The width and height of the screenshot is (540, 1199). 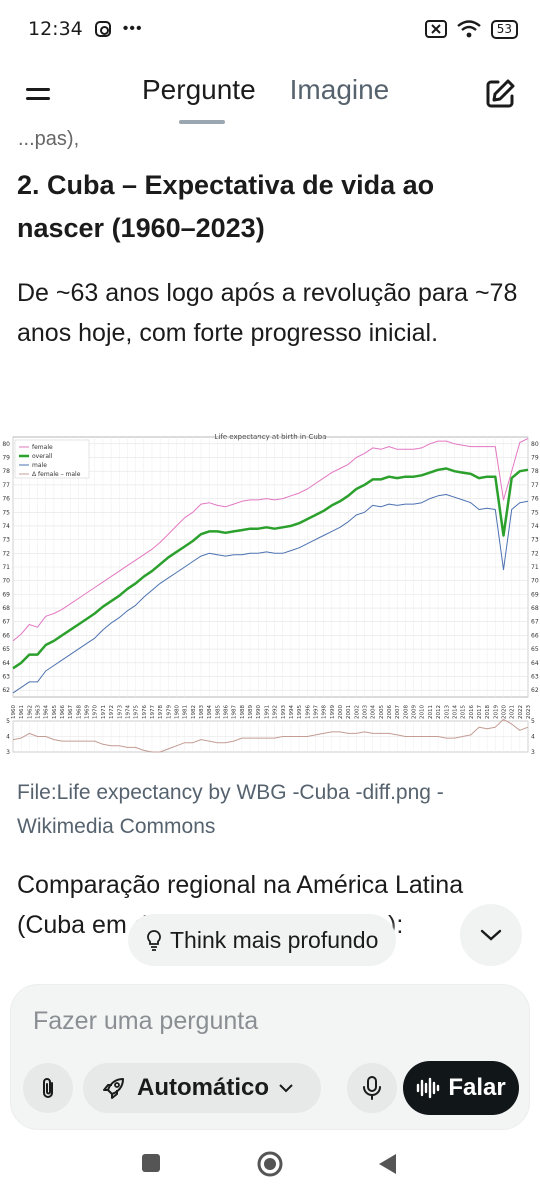 What do you see at coordinates (42, 456) in the screenshot?
I see `legend-entry: overall` at bounding box center [42, 456].